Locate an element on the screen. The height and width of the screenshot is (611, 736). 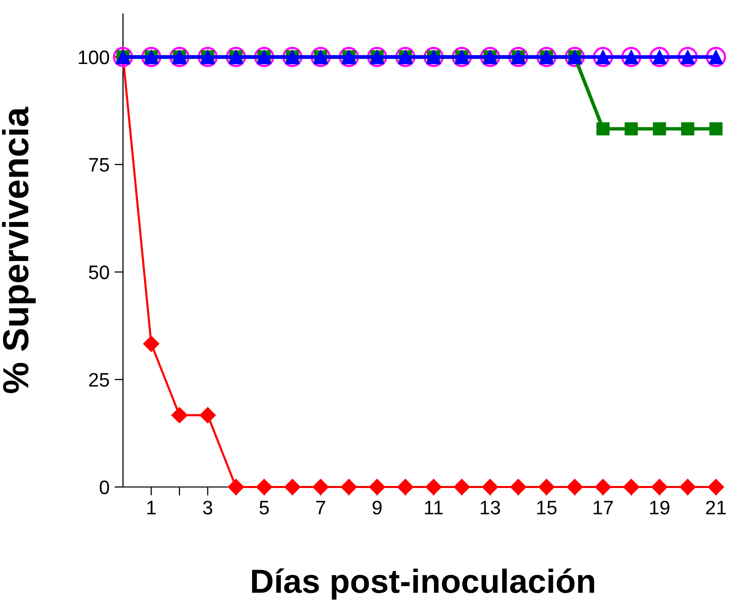
x-tick-label: 1 is located at coordinates (151, 507).